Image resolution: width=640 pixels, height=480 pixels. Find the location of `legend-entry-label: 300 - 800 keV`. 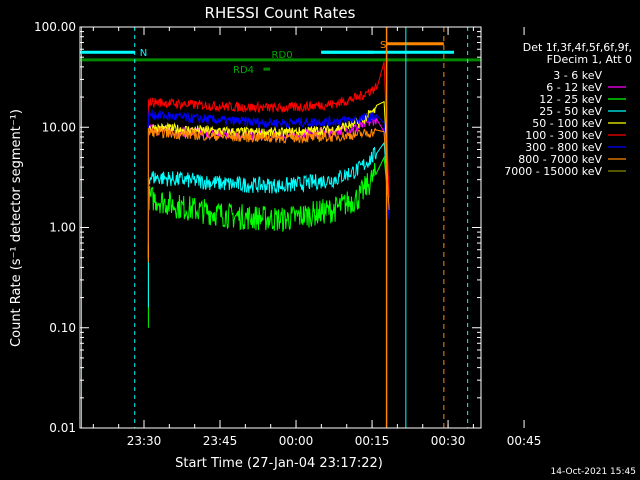

legend-entry-label: 300 - 800 keV is located at coordinates (563, 147).